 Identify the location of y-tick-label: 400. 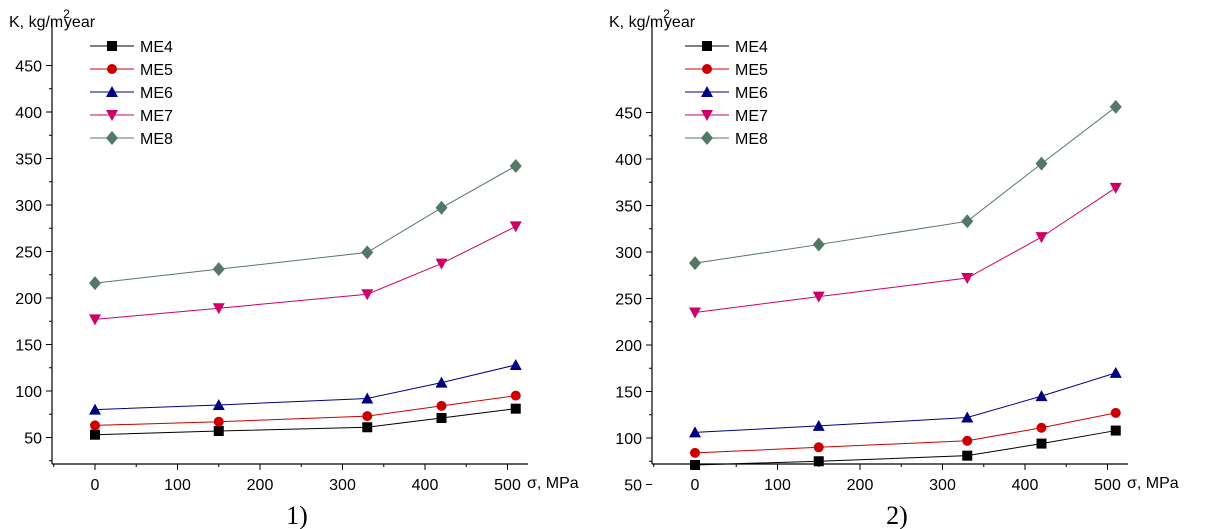
(28, 113).